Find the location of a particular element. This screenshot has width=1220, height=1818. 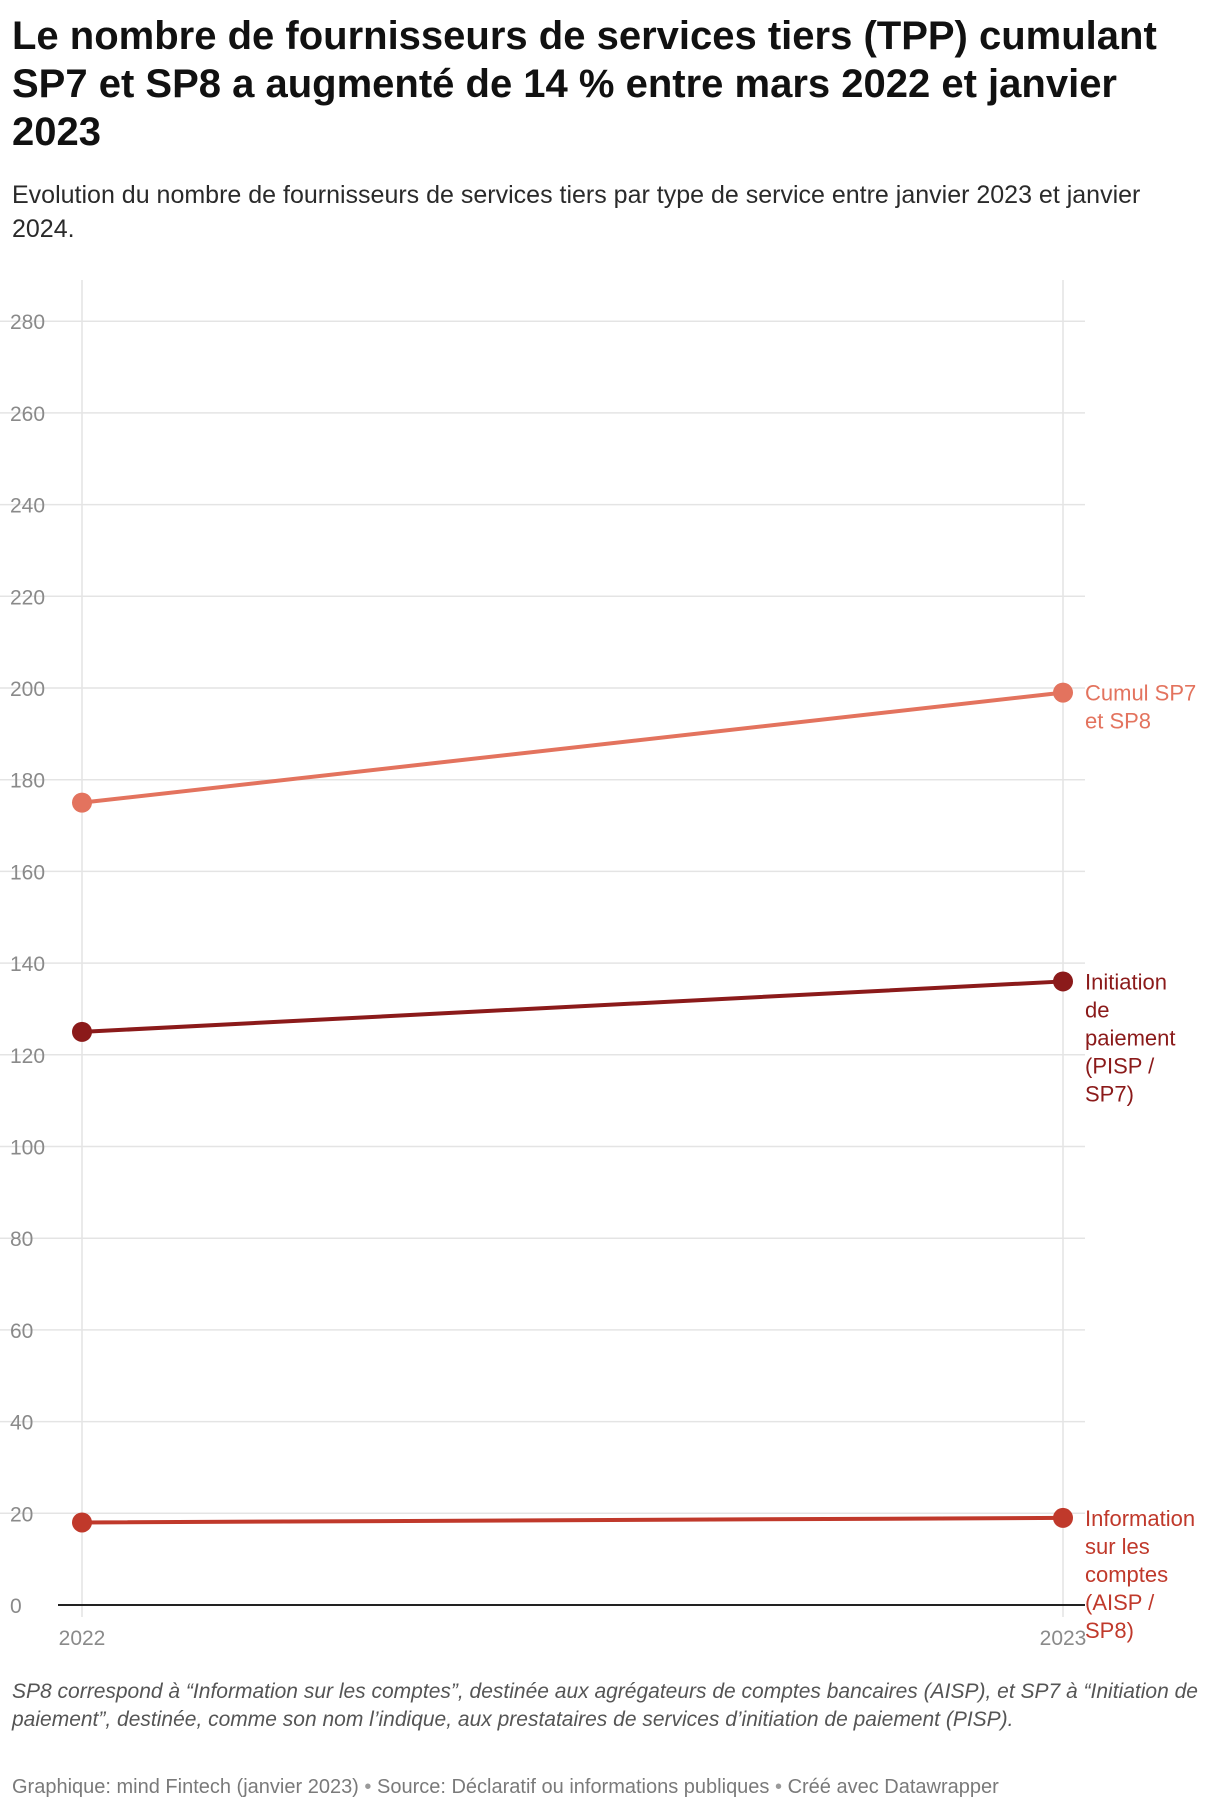

y-tick-label: 20 is located at coordinates (21, 1514).